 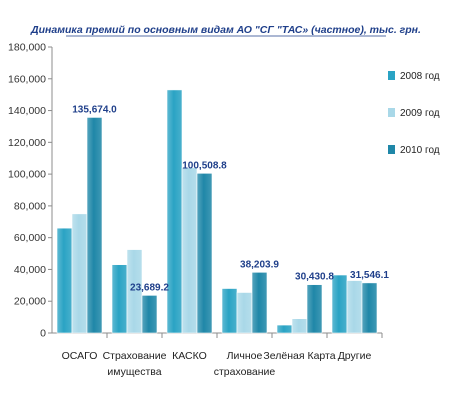 I want to click on x-category-label: КАСКО, so click(x=189, y=356).